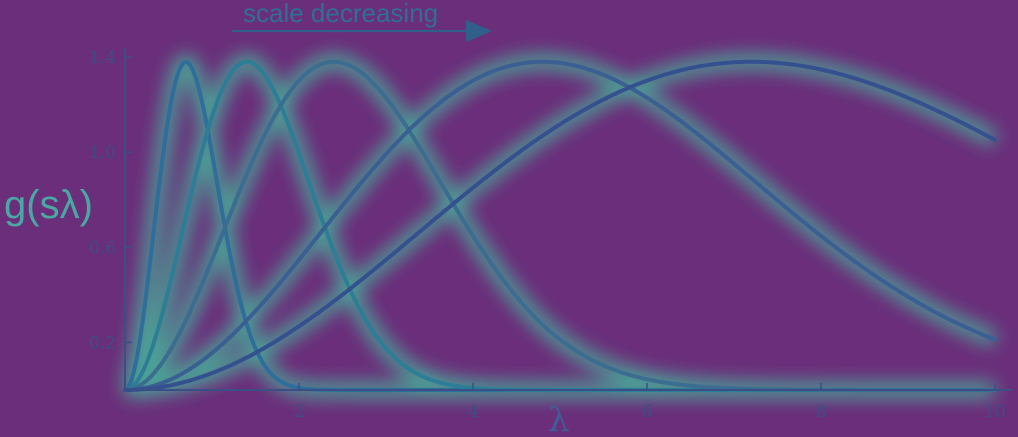 Image resolution: width=1018 pixels, height=437 pixels. What do you see at coordinates (102, 58) in the screenshot?
I see `y-tick-label: 1.4` at bounding box center [102, 58].